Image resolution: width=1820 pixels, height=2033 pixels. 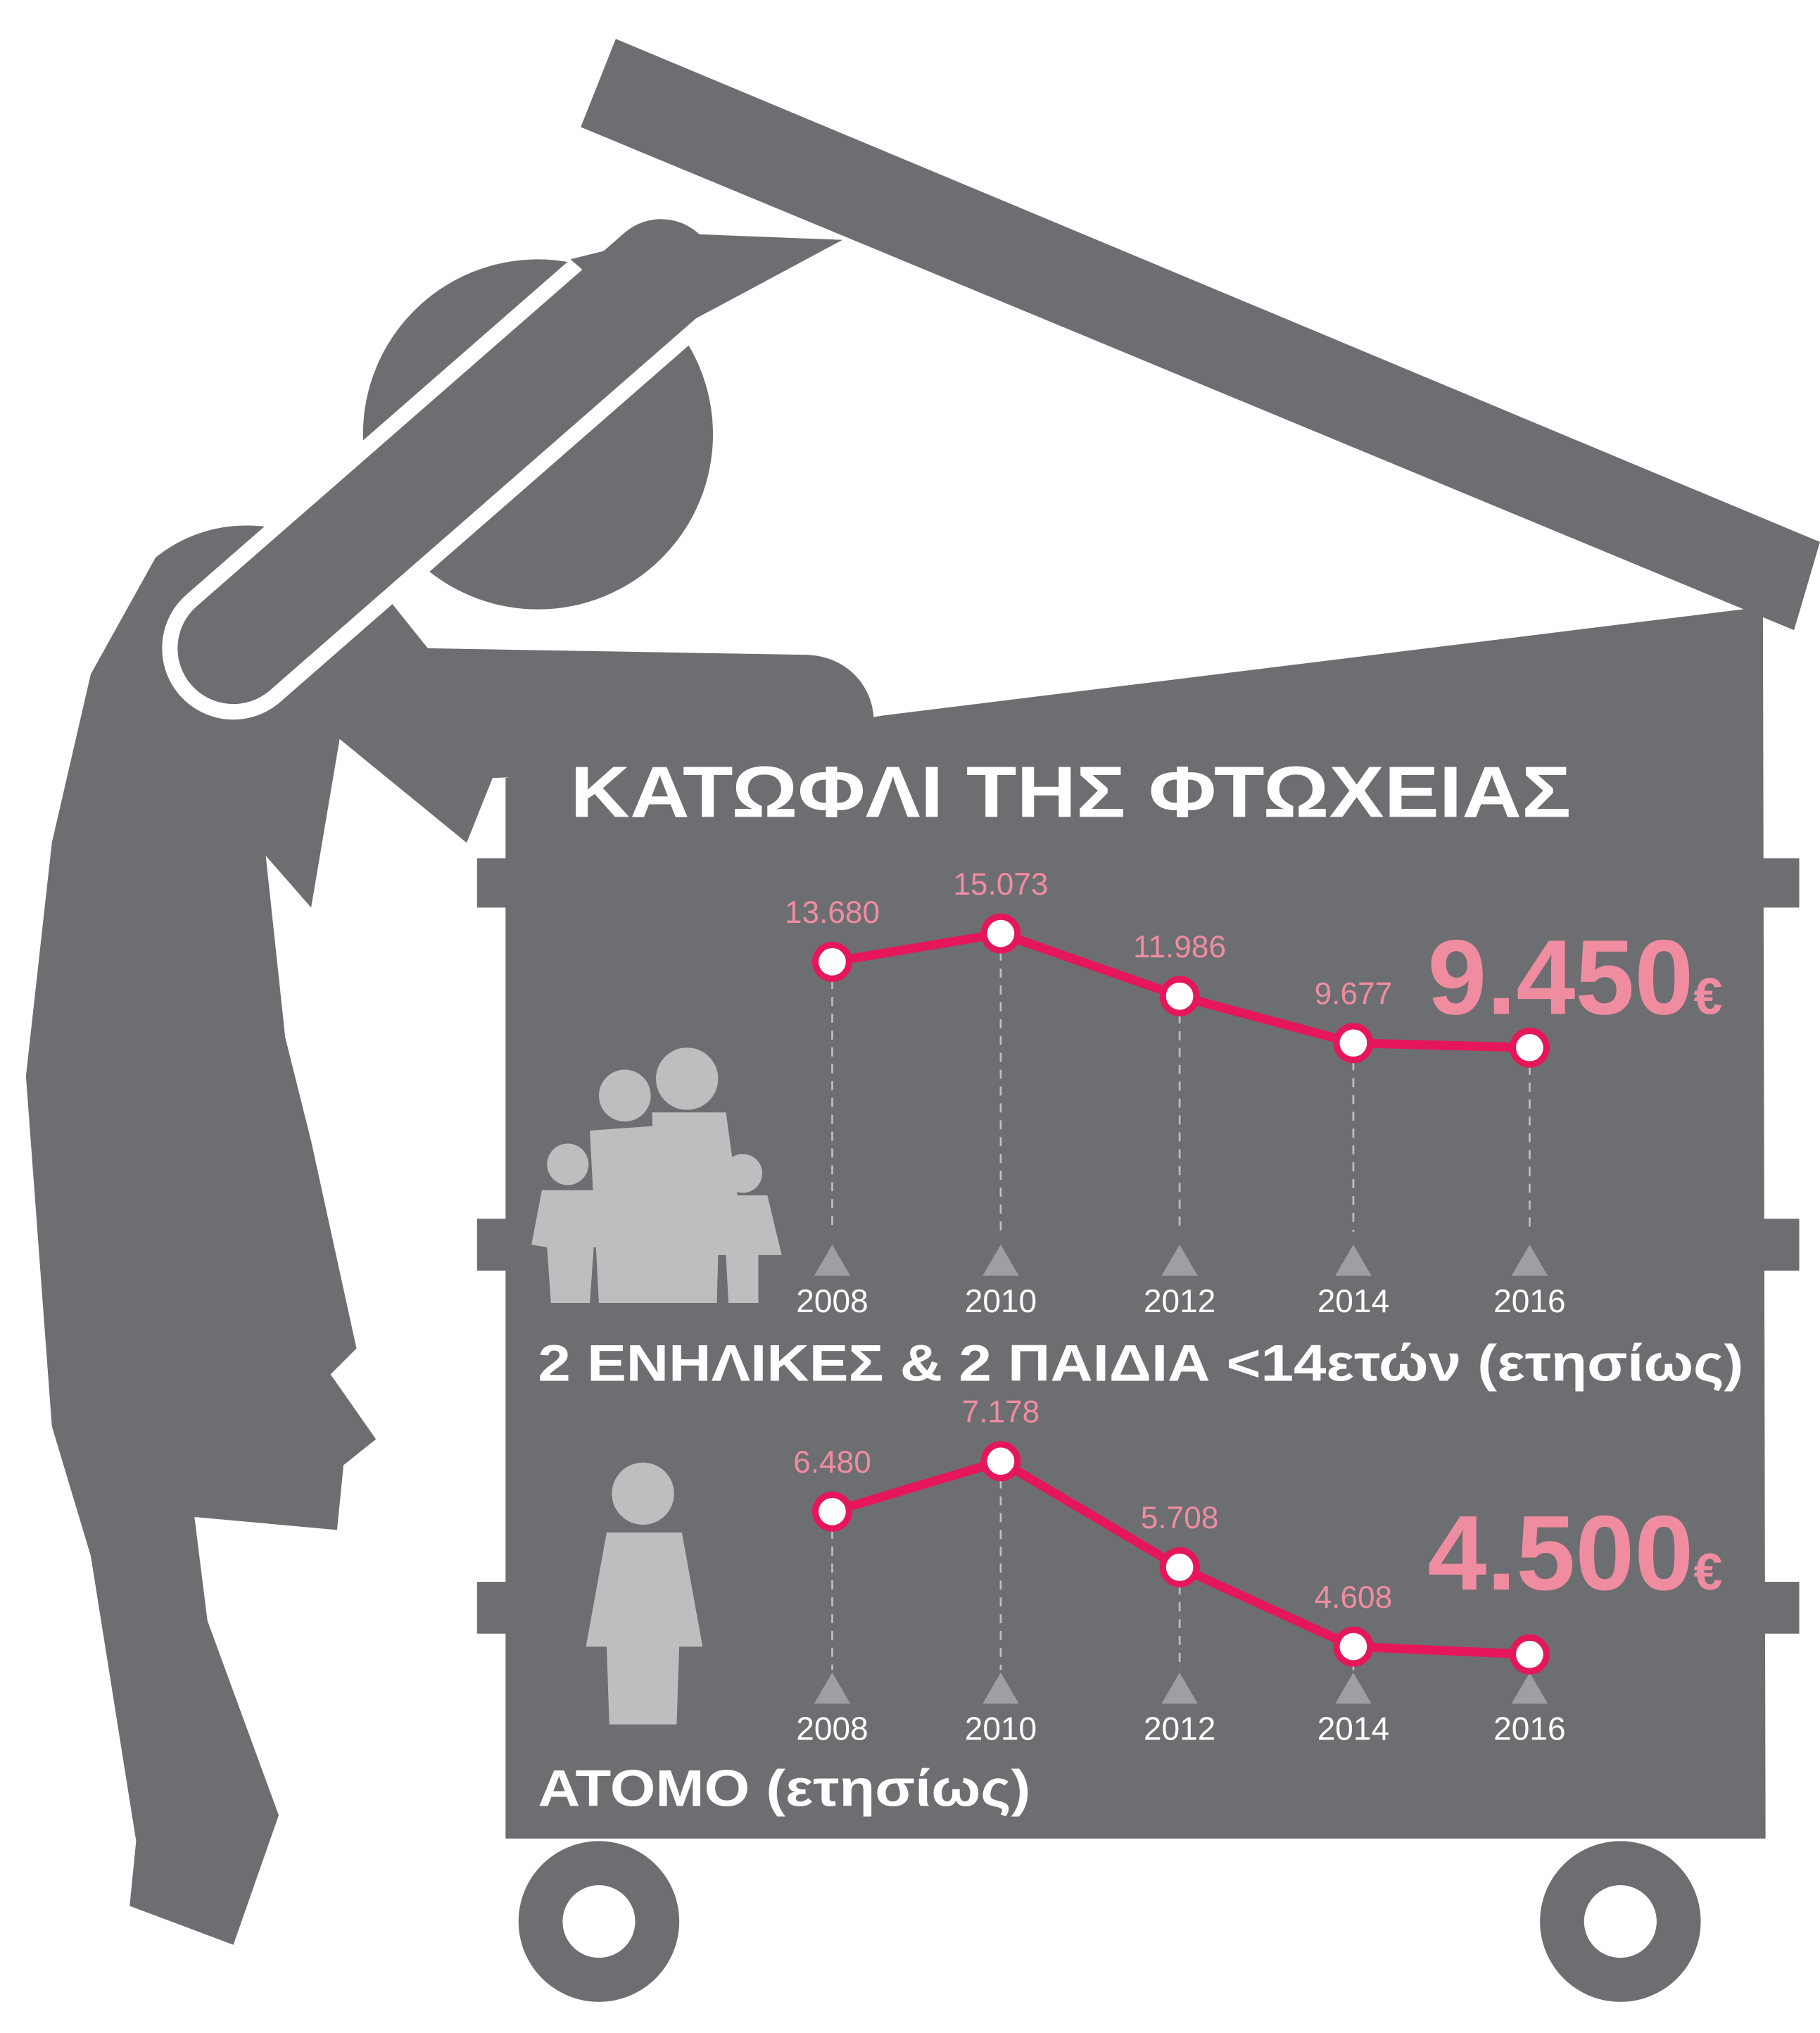 What do you see at coordinates (1000, 884) in the screenshot?
I see `value-label: 15.073` at bounding box center [1000, 884].